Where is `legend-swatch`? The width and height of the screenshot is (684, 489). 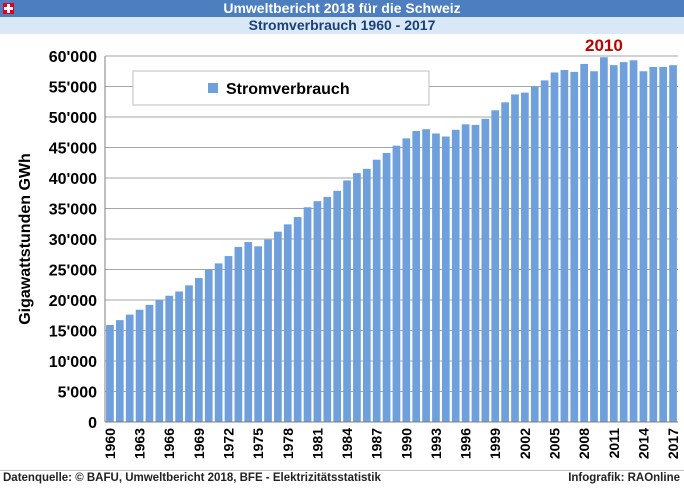
legend-swatch is located at coordinates (213, 88).